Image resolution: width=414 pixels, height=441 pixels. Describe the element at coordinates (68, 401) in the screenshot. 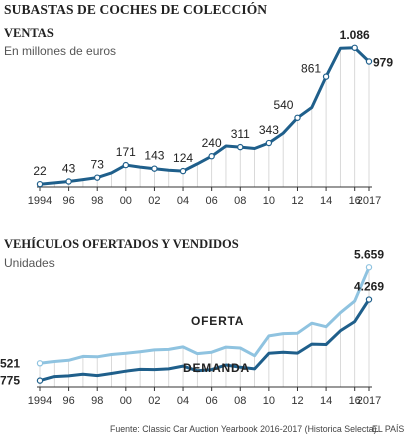

I see `vehicles-x-tick-label: 96` at that location.